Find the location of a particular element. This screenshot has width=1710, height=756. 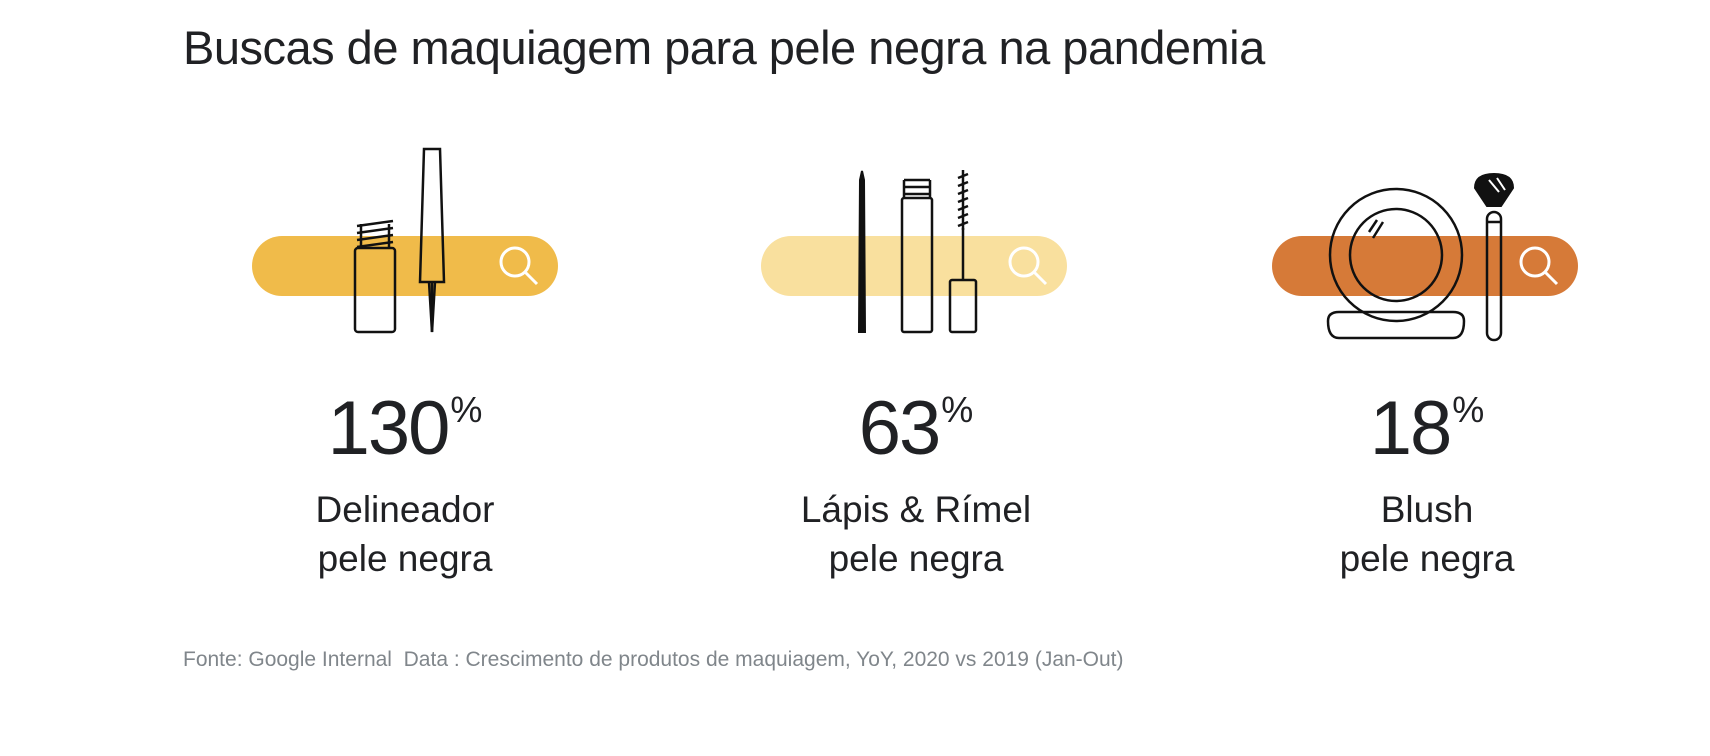

stat-value: 18 is located at coordinates (1411, 428).